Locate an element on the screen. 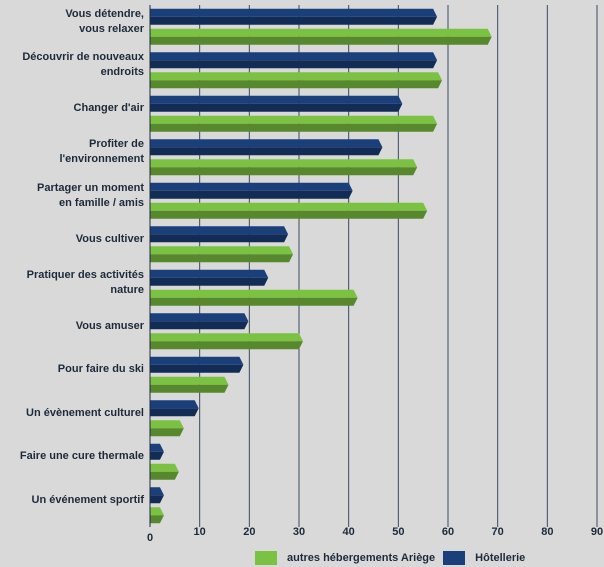 Image resolution: width=604 pixels, height=567 pixels. x-tick-label: 10 is located at coordinates (200, 532).